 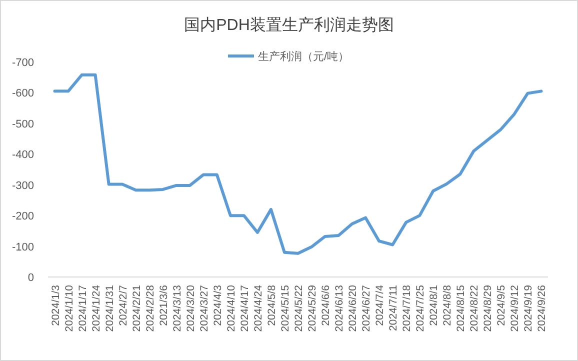 What do you see at coordinates (23, 124) in the screenshot?
I see `y-tick-label: -500` at bounding box center [23, 124].